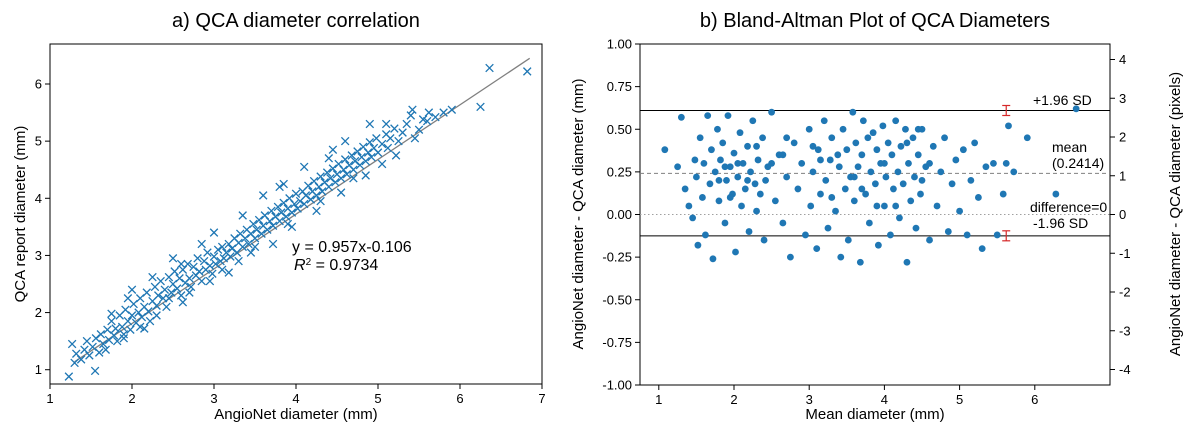  What do you see at coordinates (38, 84) in the screenshot?
I see `left-y-tick-label: 6` at bounding box center [38, 84].